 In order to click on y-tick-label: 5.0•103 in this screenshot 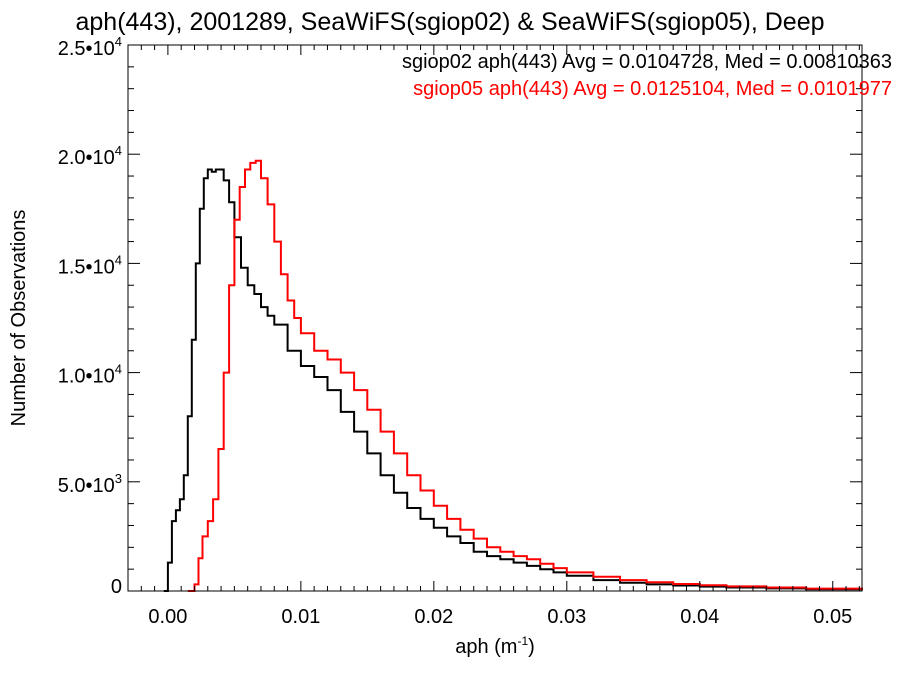, I will do `click(90, 484)`.